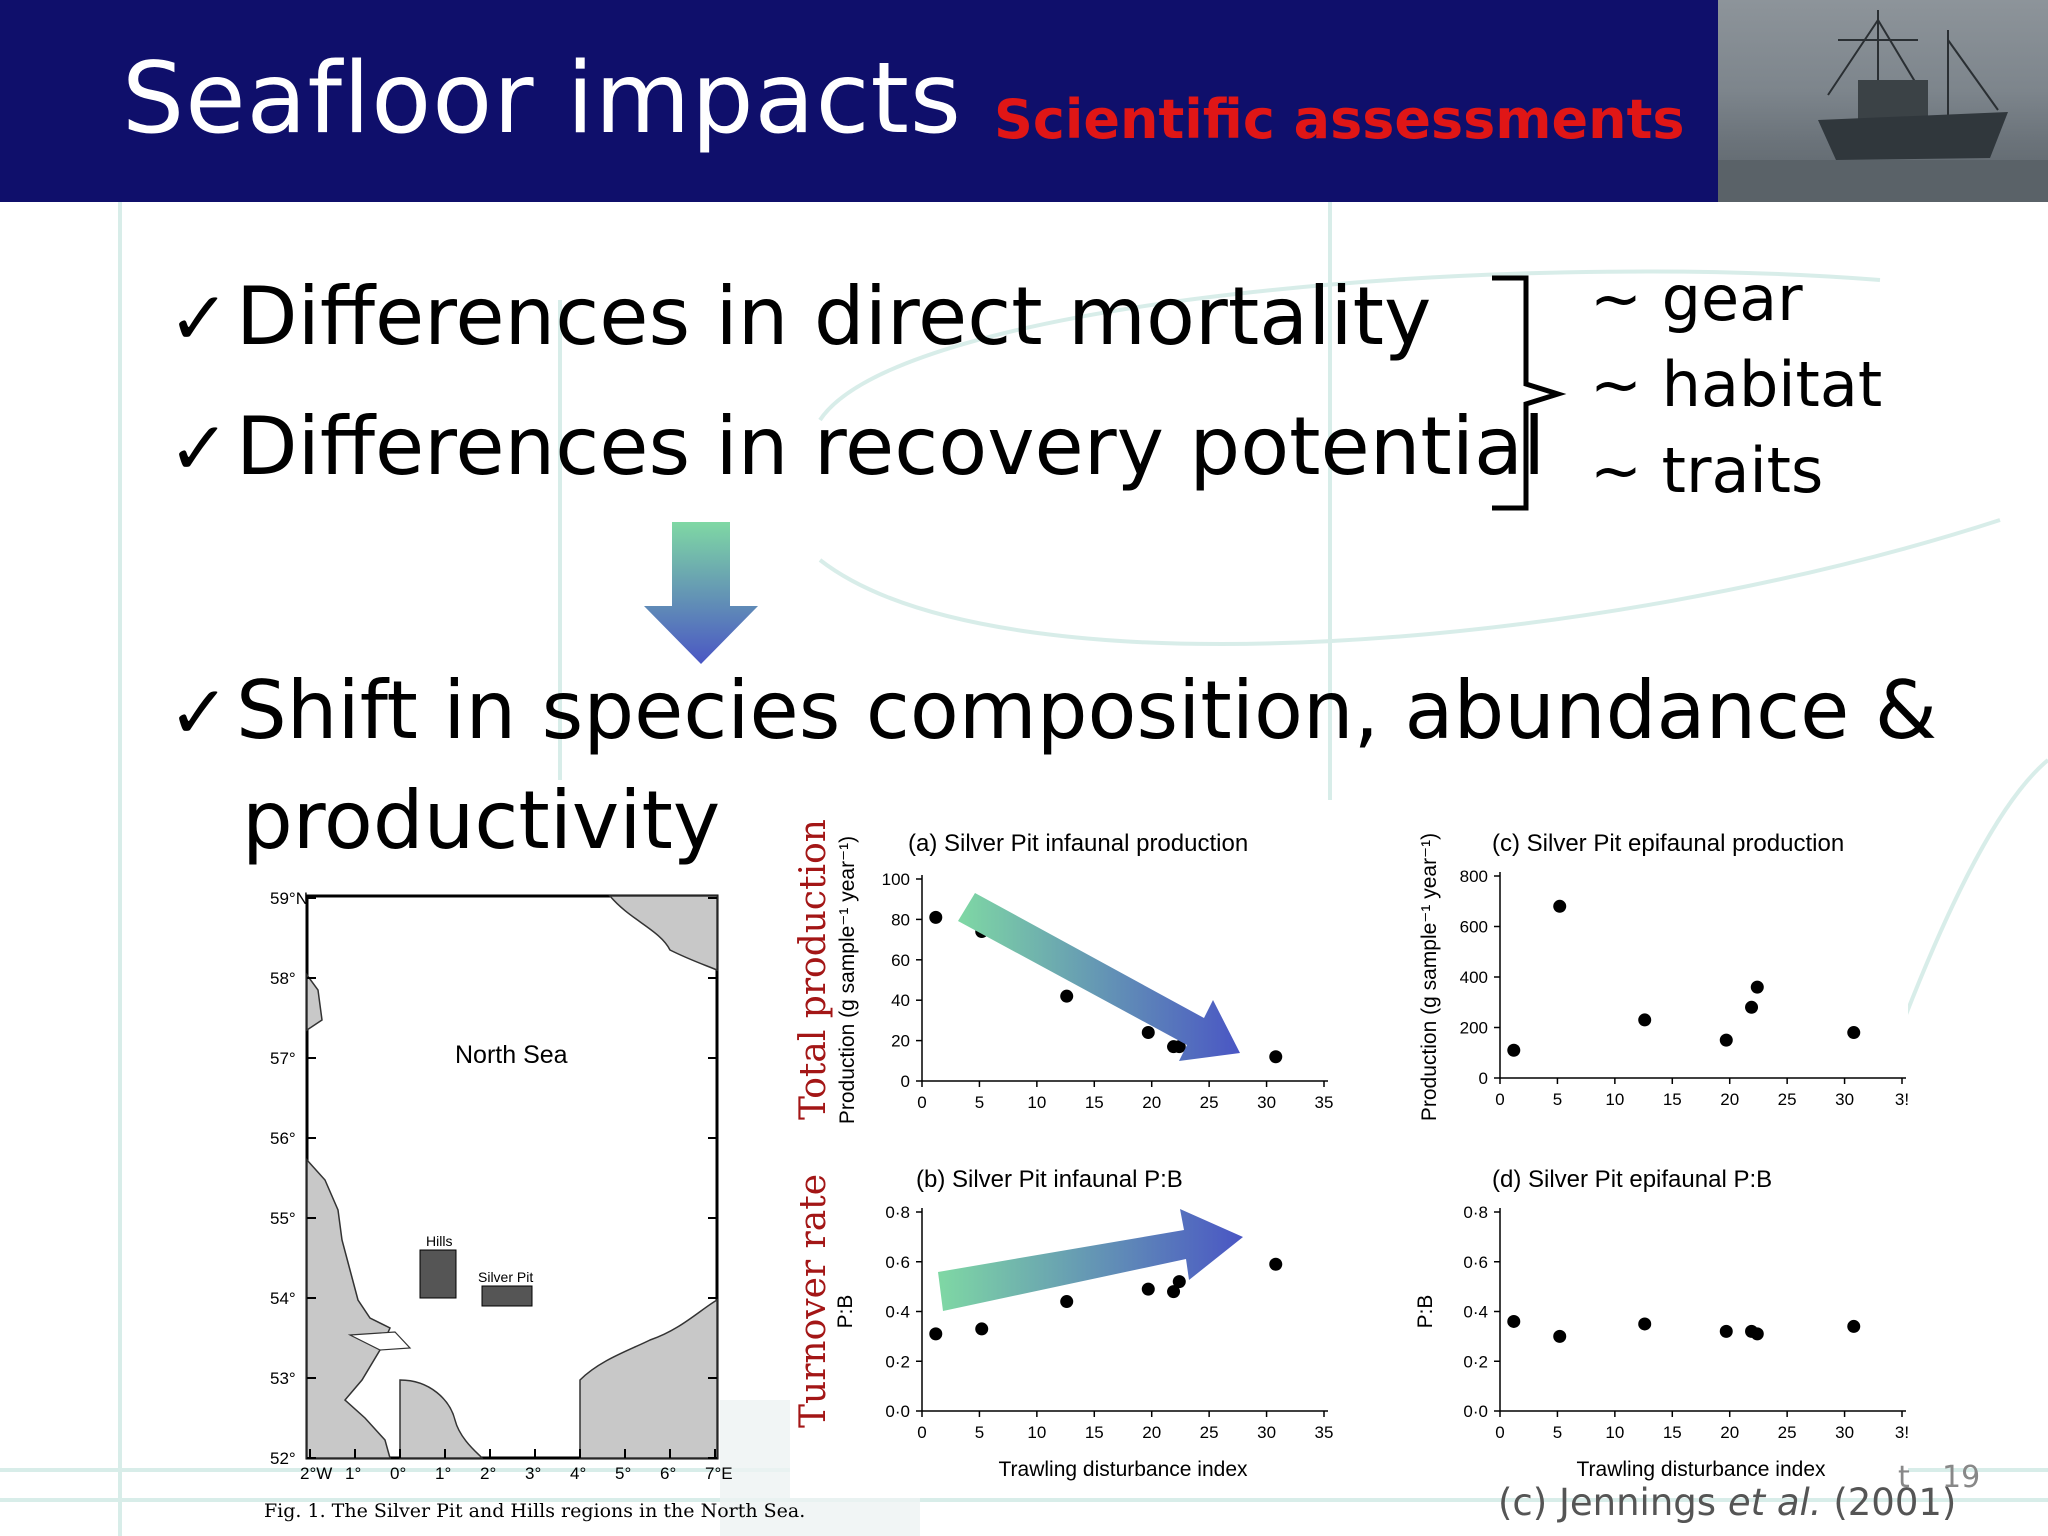 The width and height of the screenshot is (2048, 1536). What do you see at coordinates (1049, 1179) in the screenshot?
I see `panel-b-title: (b) Silver Pit infaunal P:B` at bounding box center [1049, 1179].